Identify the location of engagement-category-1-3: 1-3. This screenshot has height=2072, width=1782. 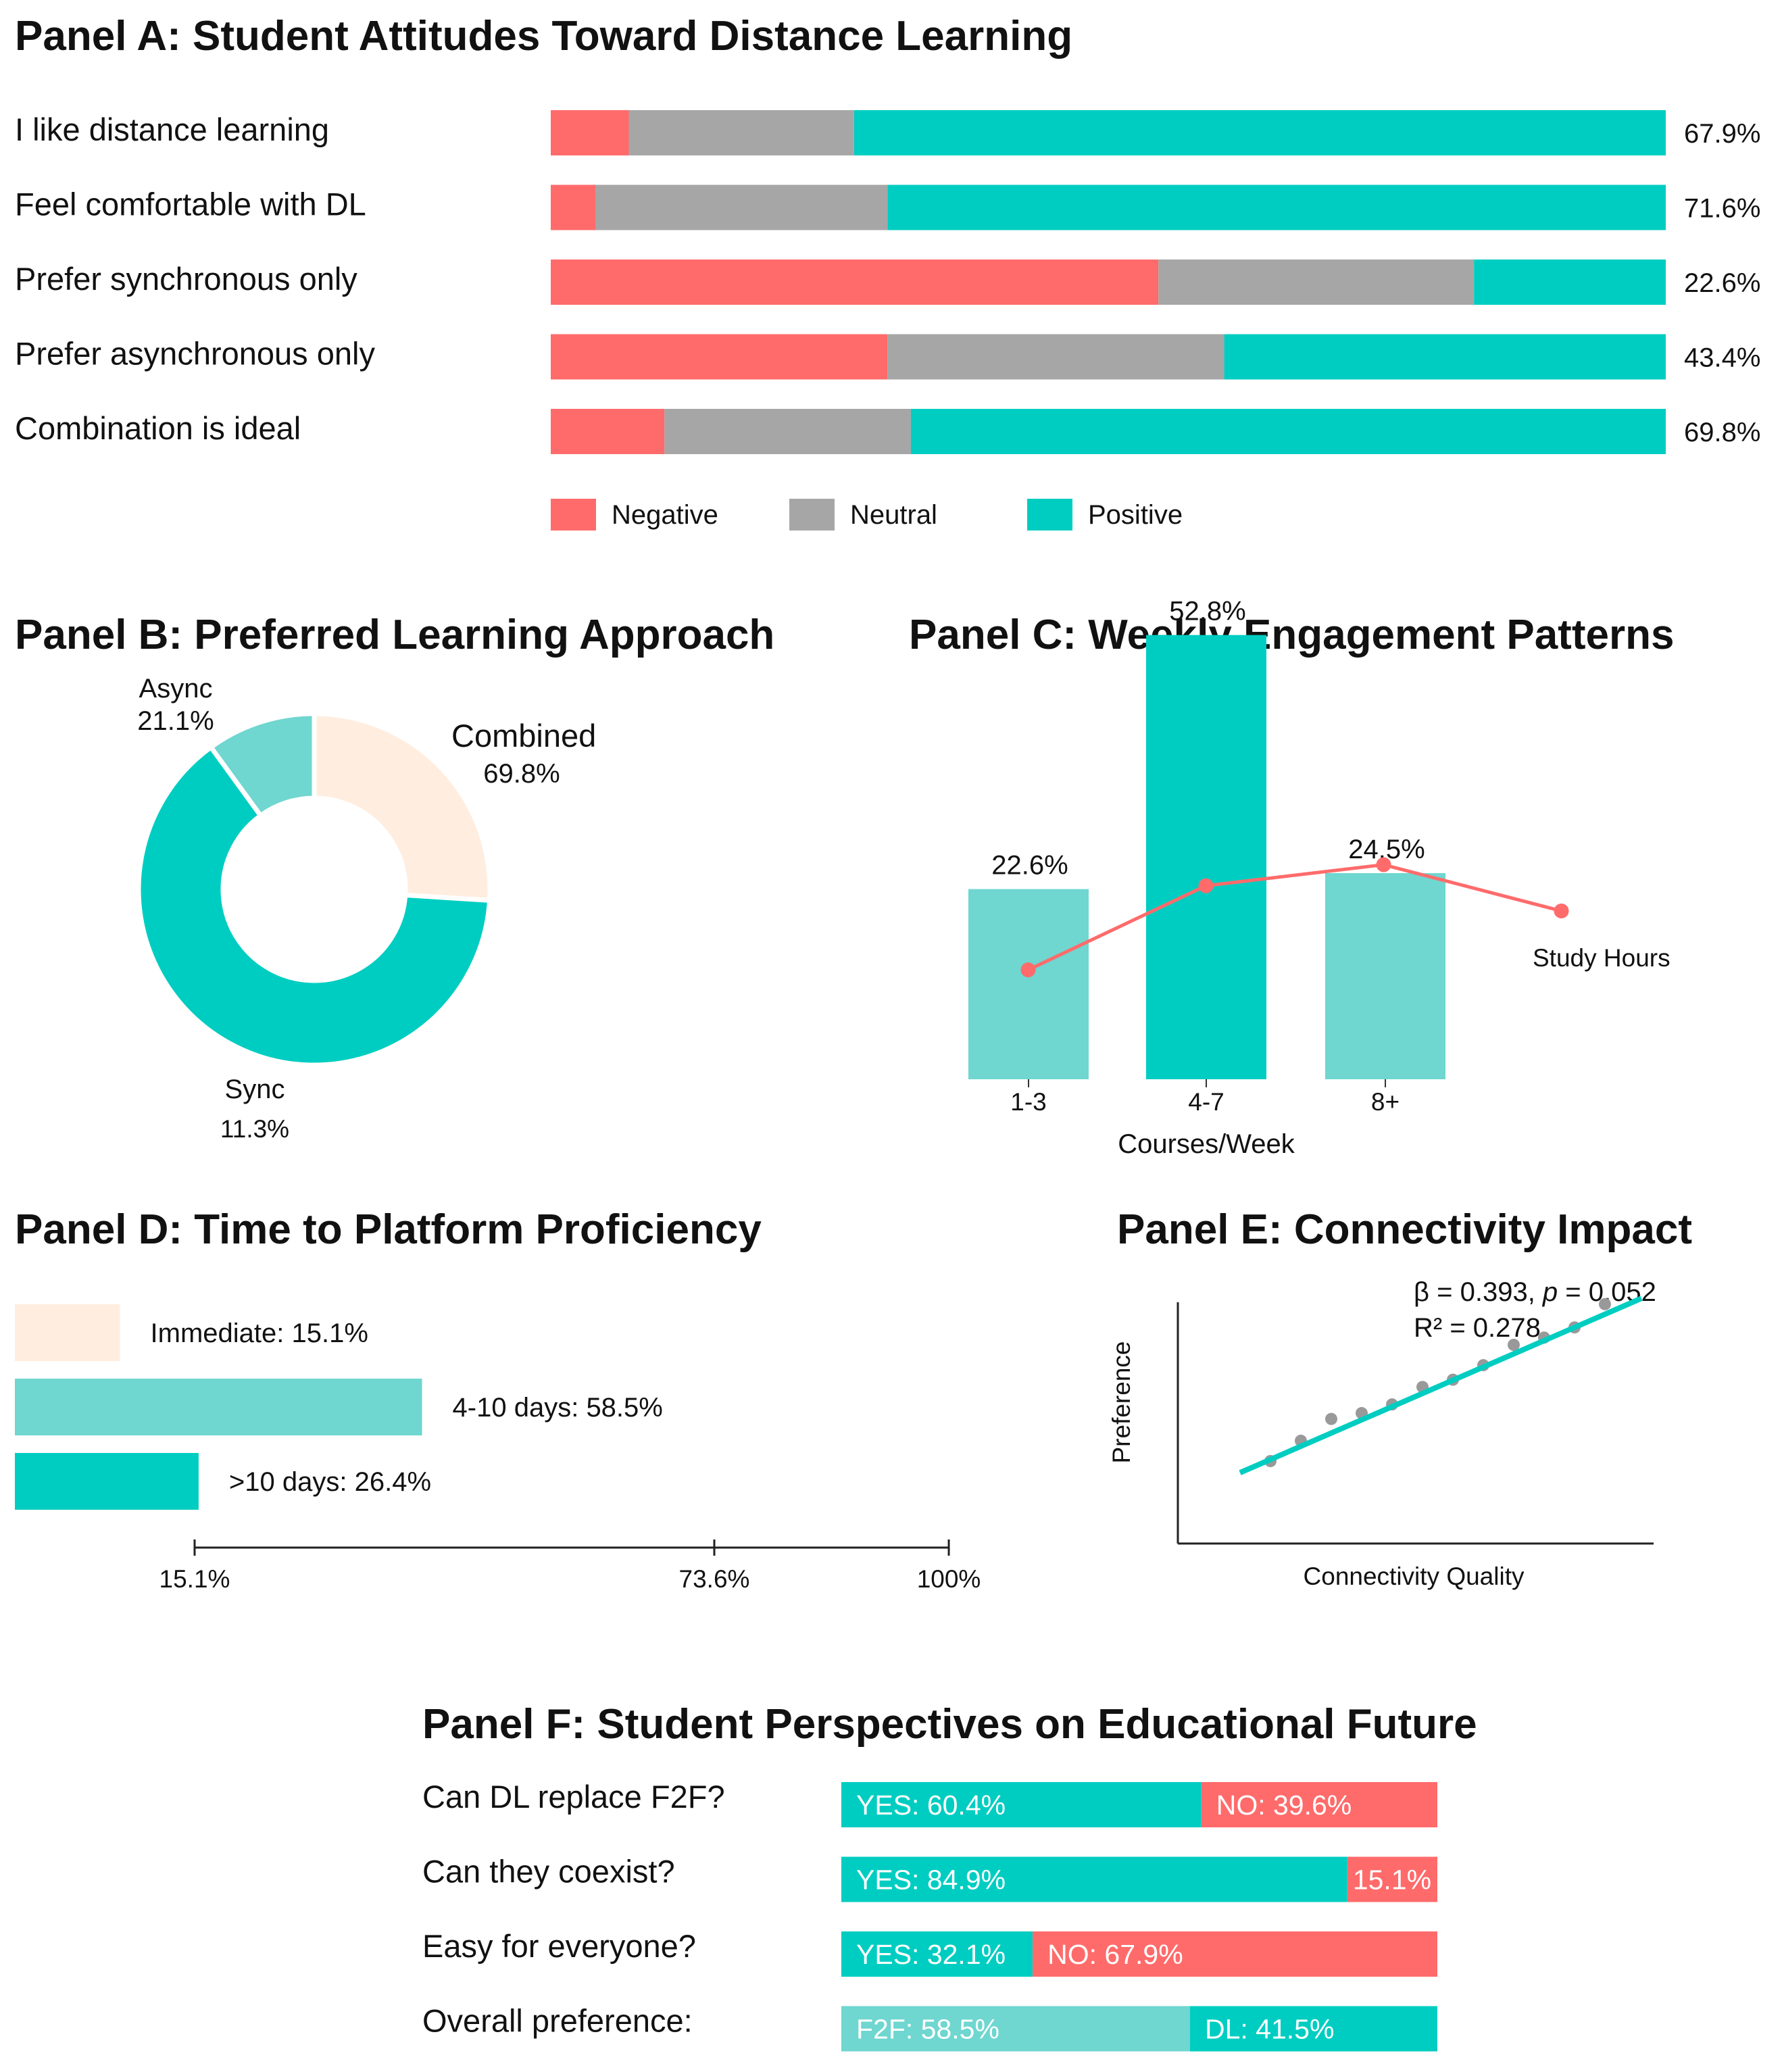
(1028, 1102).